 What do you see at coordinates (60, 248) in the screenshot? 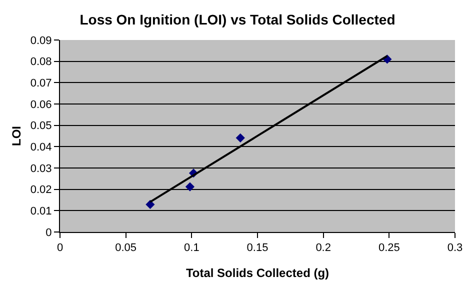
I see `x-tick-label: 0` at bounding box center [60, 248].